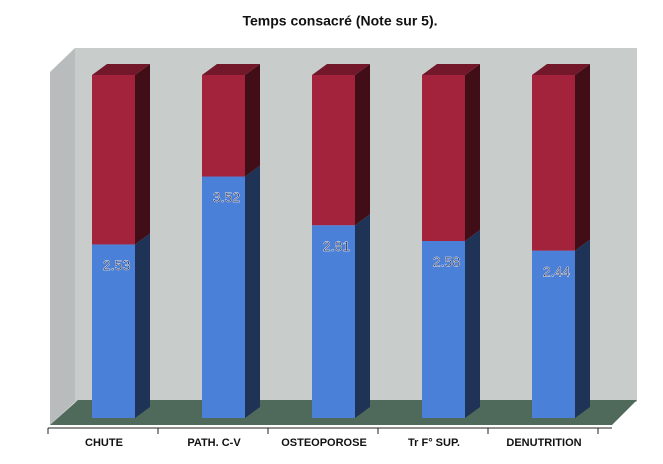 The height and width of the screenshot is (464, 663). Describe the element at coordinates (336, 246) in the screenshot. I see `value-label: 2.81` at that location.